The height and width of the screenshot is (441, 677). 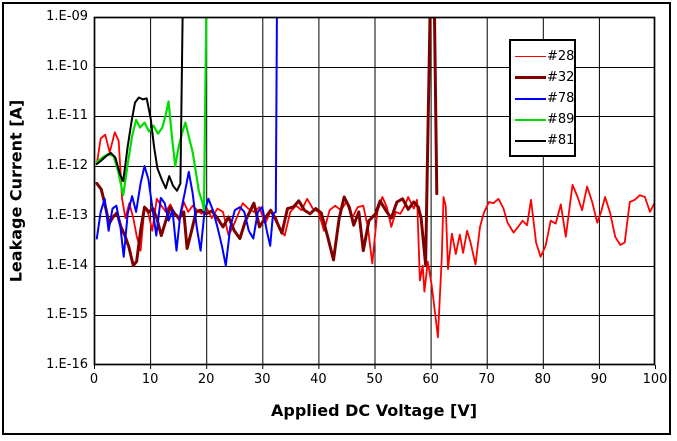 I want to click on legend-label: #78, so click(x=561, y=98).